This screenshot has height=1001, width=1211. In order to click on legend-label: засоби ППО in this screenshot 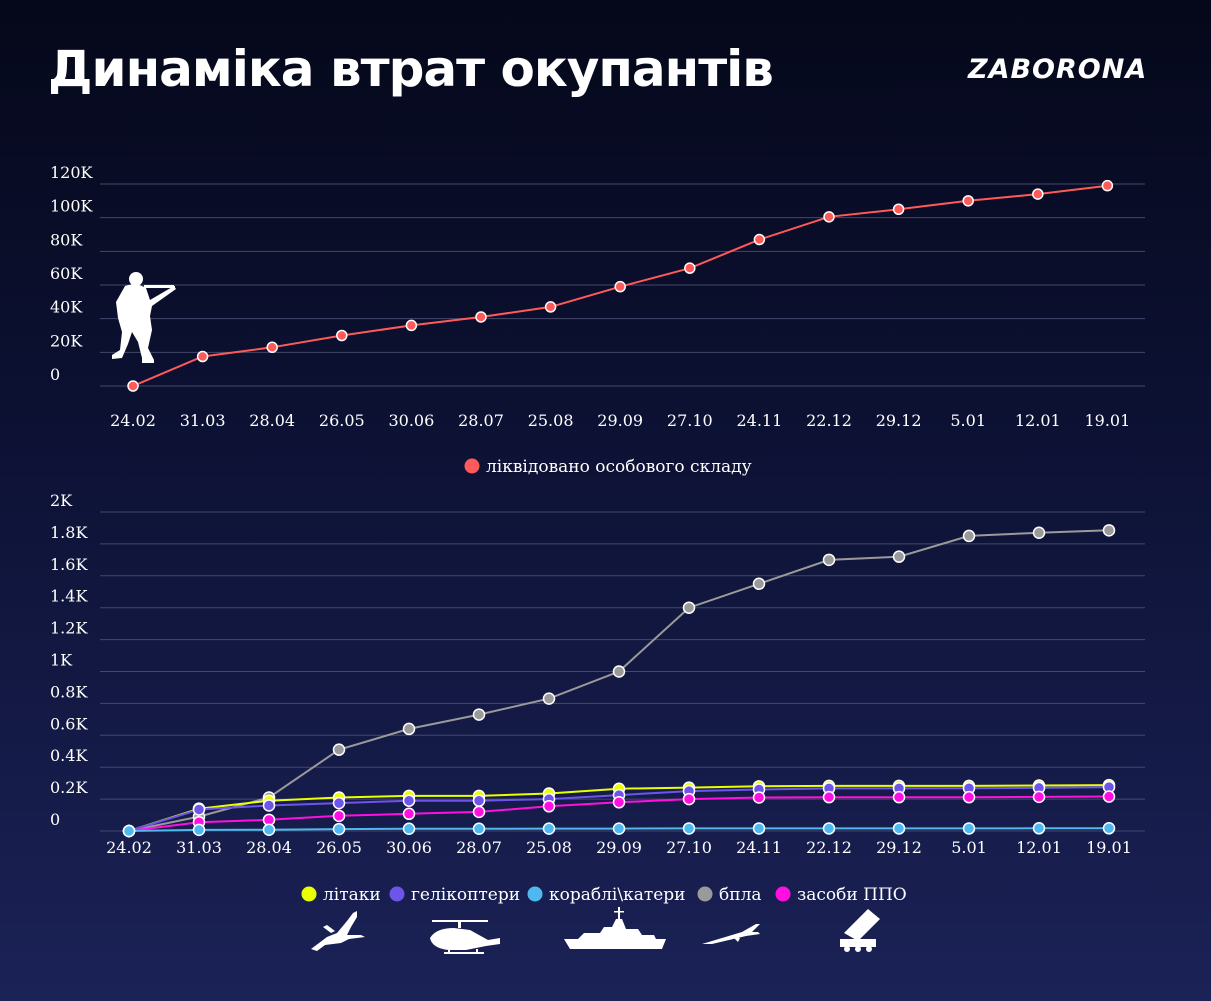, I will do `click(852, 895)`.